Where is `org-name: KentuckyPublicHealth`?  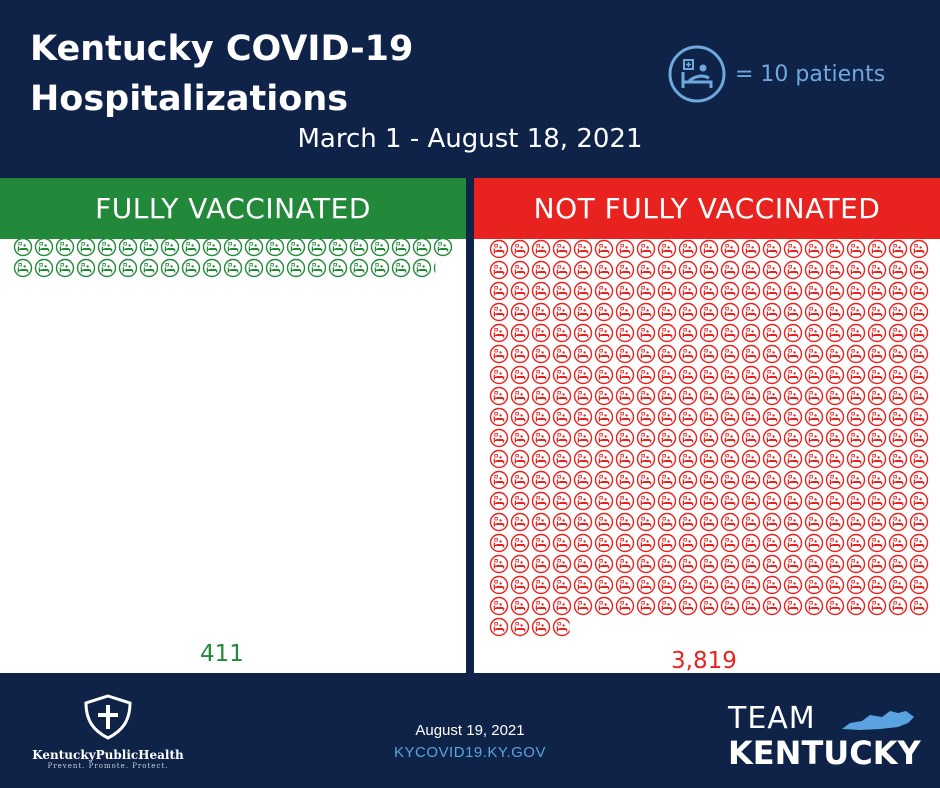
org-name: KentuckyPublicHealth is located at coordinates (108, 755).